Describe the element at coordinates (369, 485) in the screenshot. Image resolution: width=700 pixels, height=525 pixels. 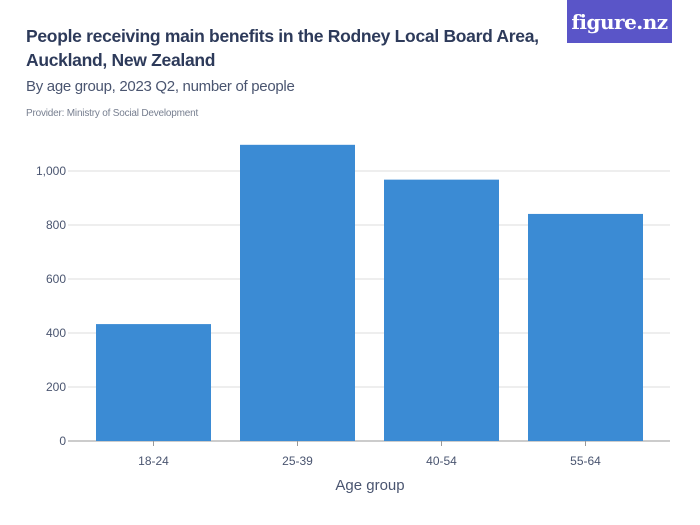
I see `x-axis-label: Age group` at that location.